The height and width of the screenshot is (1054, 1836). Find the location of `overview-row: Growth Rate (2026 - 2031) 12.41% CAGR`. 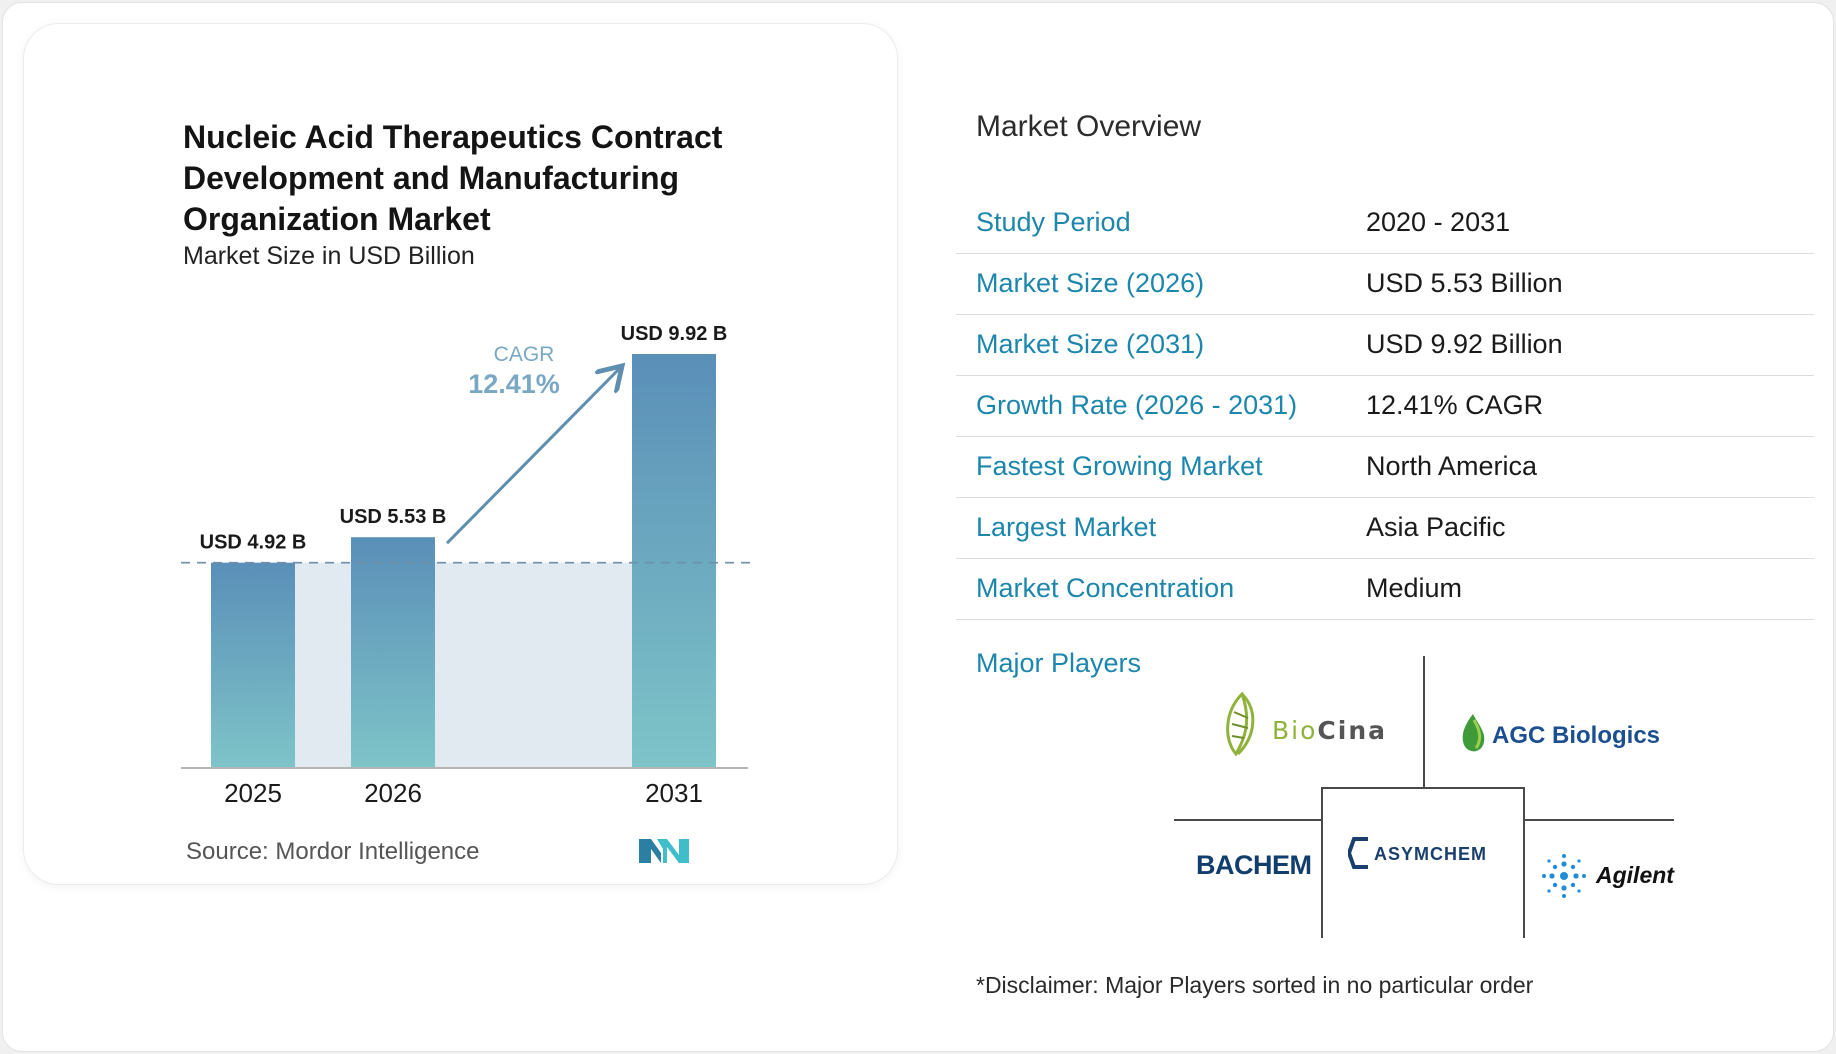

overview-row: Growth Rate (2026 - 2031) 12.41% CAGR is located at coordinates (1385, 406).